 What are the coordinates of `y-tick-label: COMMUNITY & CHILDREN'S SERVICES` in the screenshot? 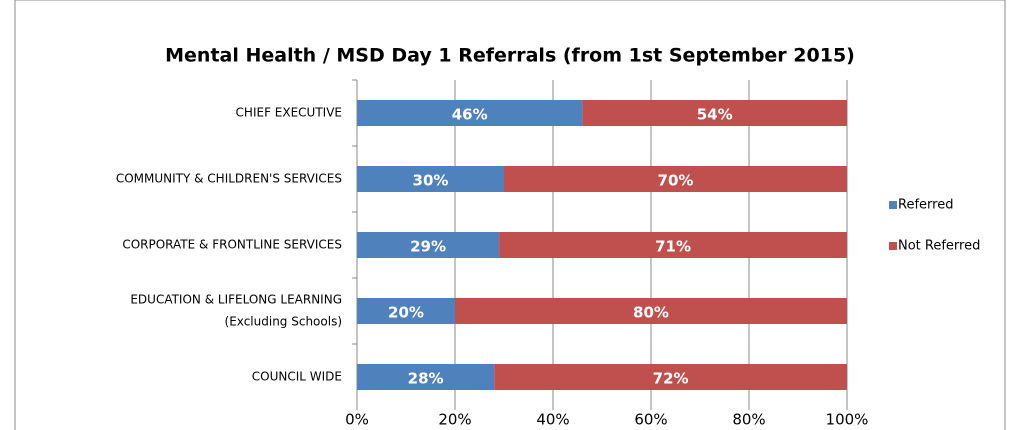 It's located at (229, 179).